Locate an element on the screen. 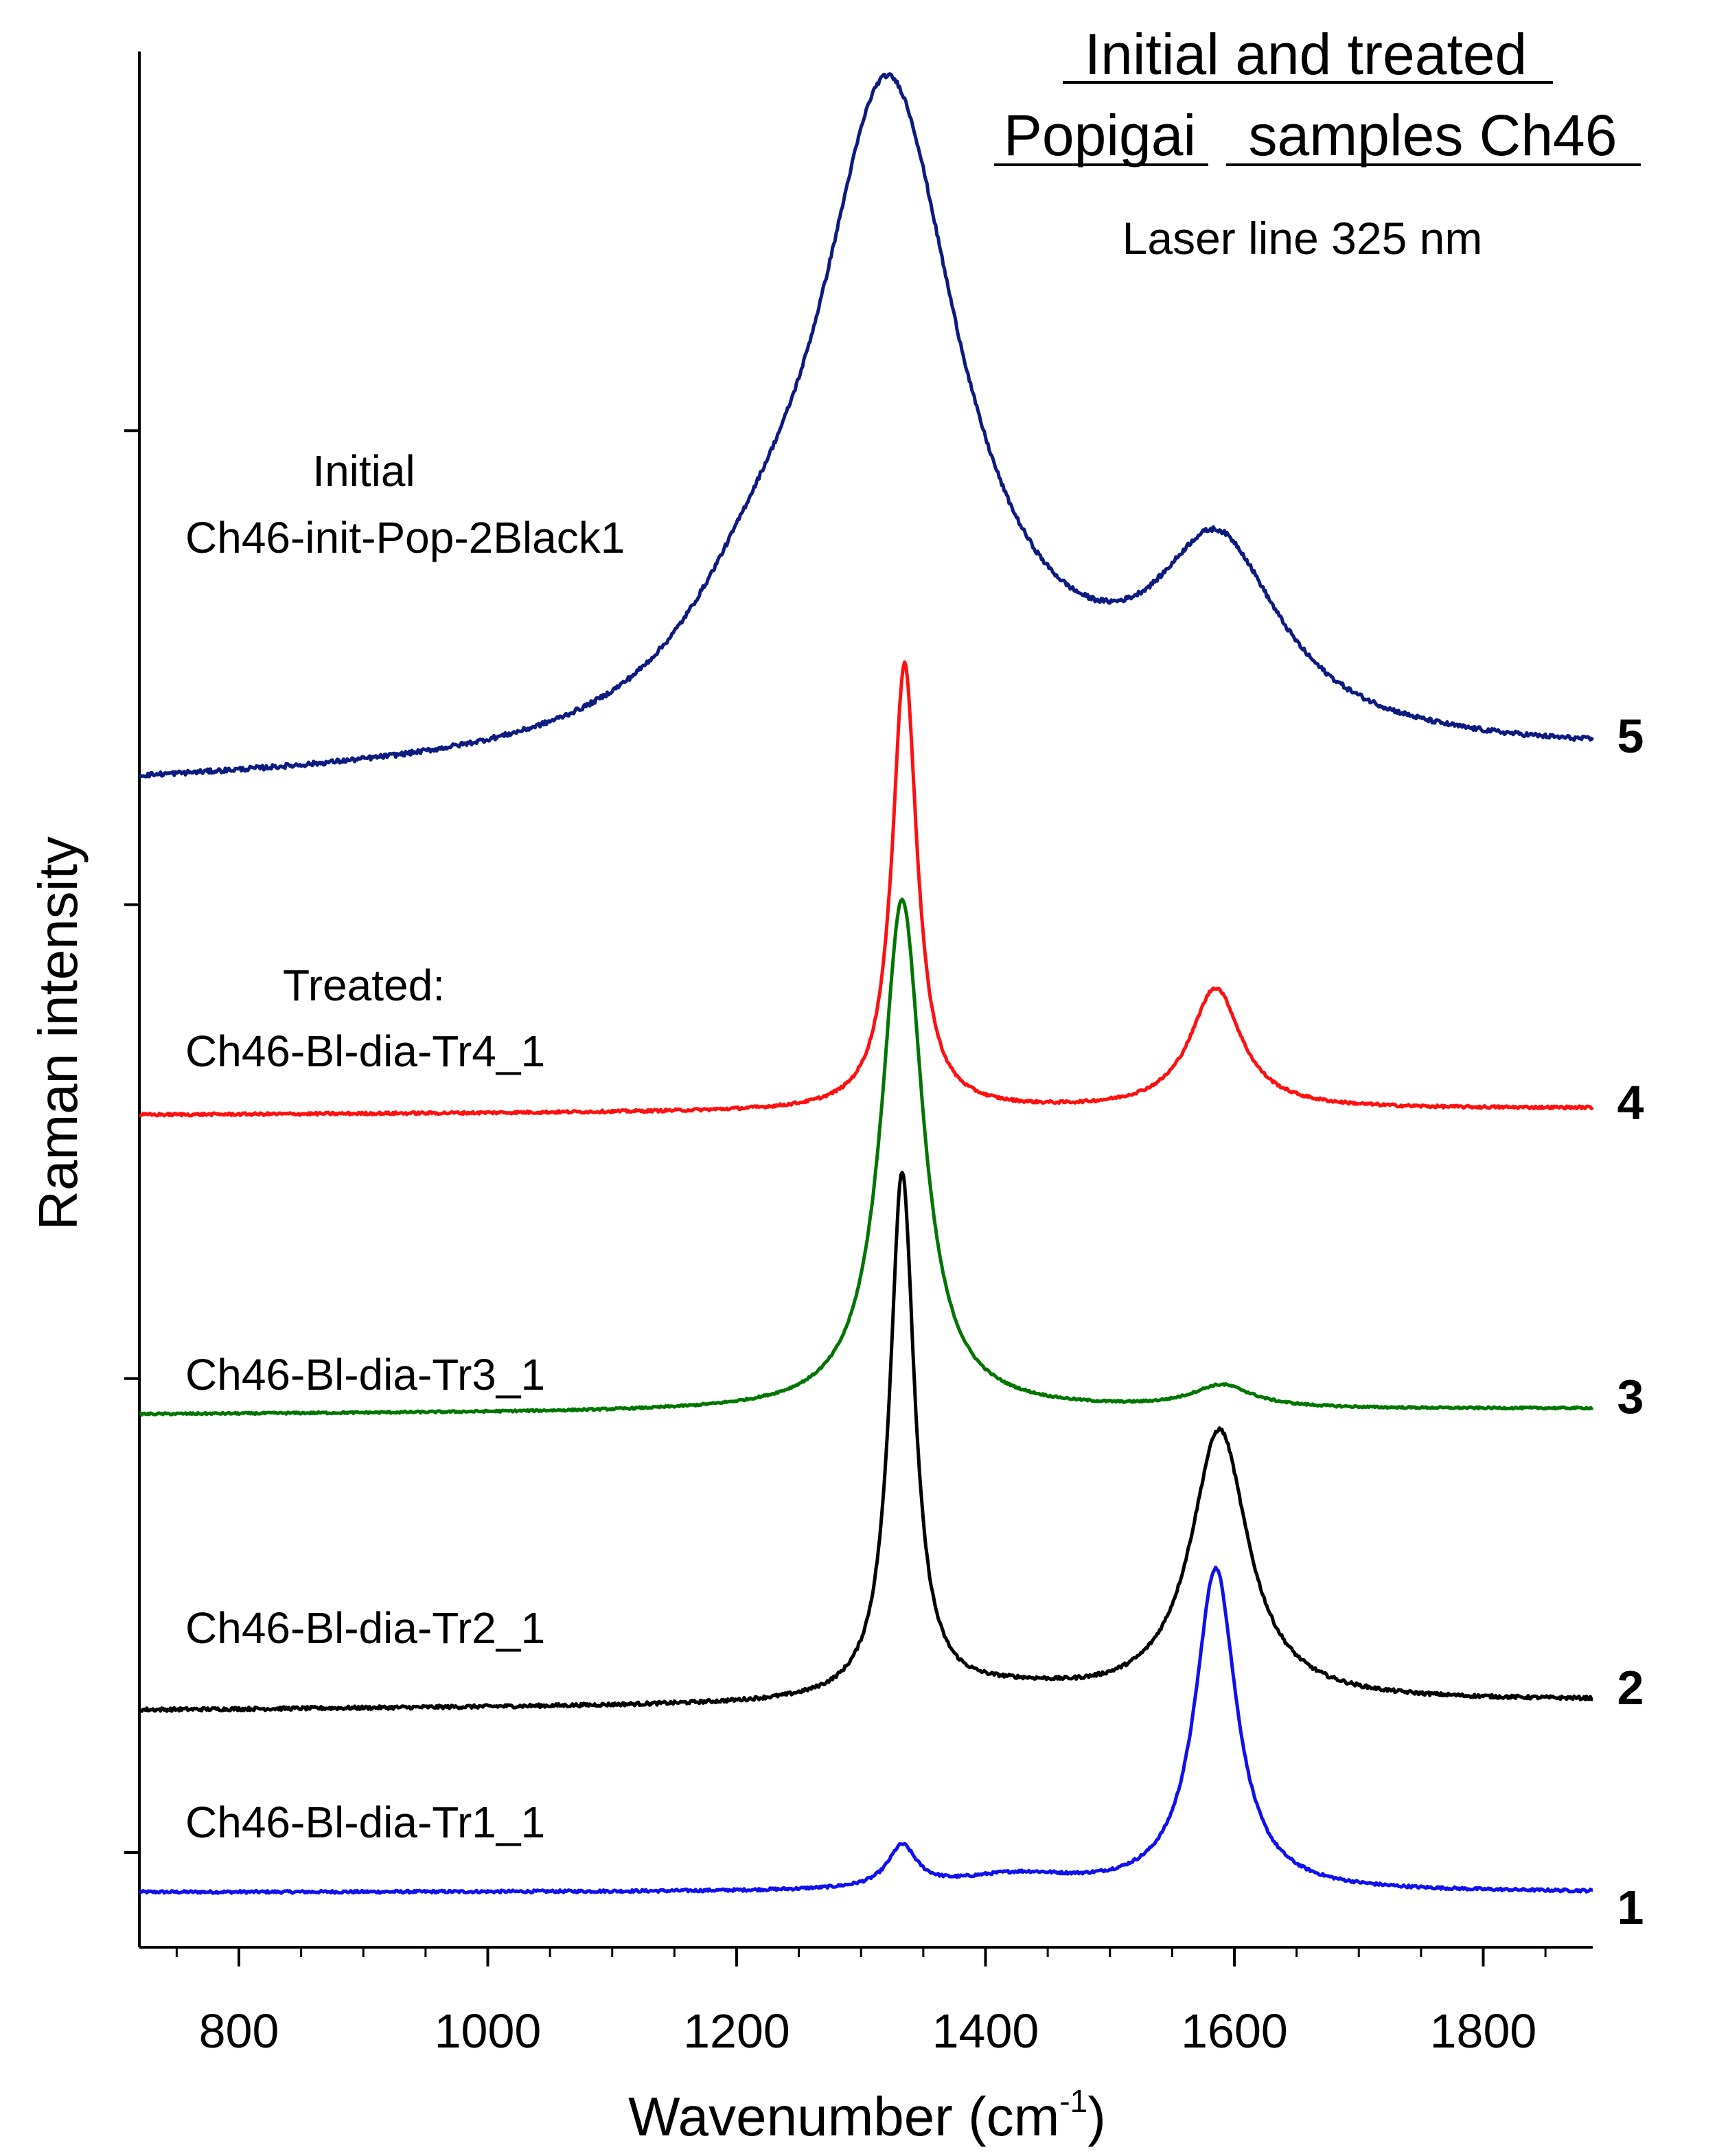  series-5-number: 5 is located at coordinates (1631, 736).